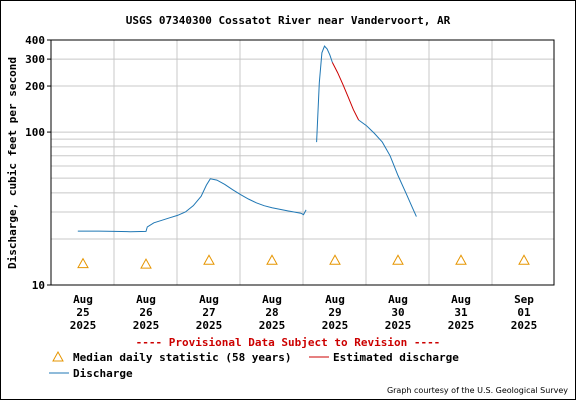  I want to click on x-tick-label-line: 26, so click(146, 312).